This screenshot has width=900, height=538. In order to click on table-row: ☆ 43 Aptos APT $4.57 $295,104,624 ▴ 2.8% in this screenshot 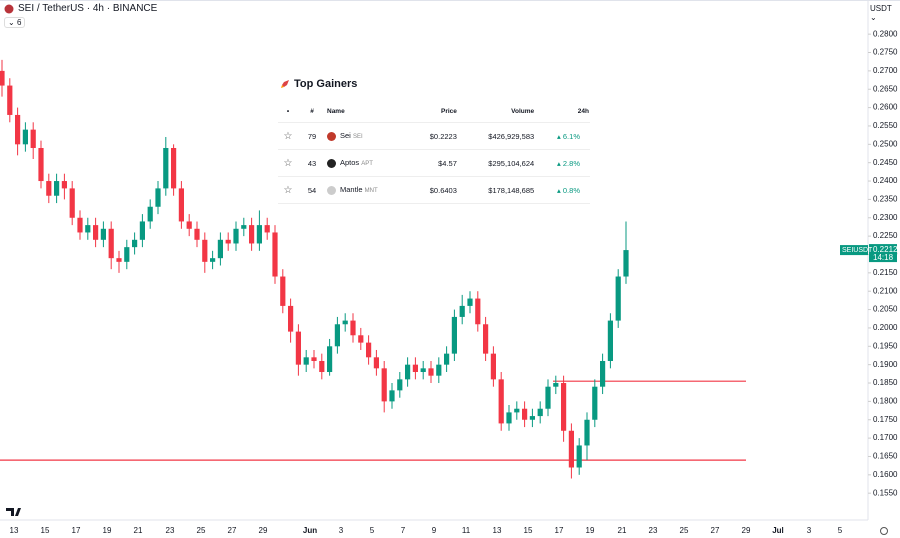, I will do `click(434, 163)`.